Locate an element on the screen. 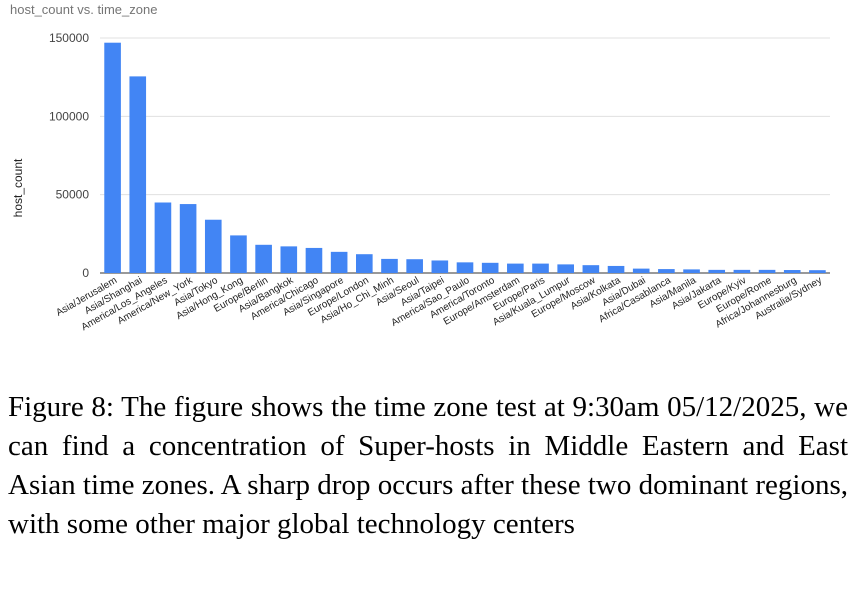  y-tick-label: 50000 is located at coordinates (73, 195).